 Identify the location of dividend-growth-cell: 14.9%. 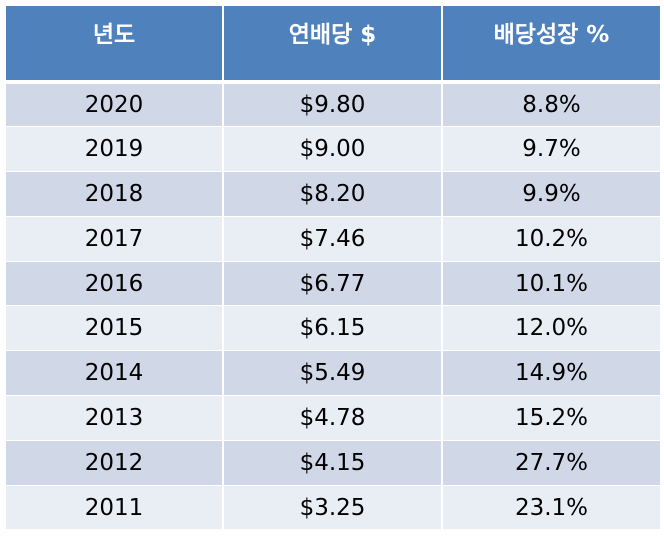
(551, 373).